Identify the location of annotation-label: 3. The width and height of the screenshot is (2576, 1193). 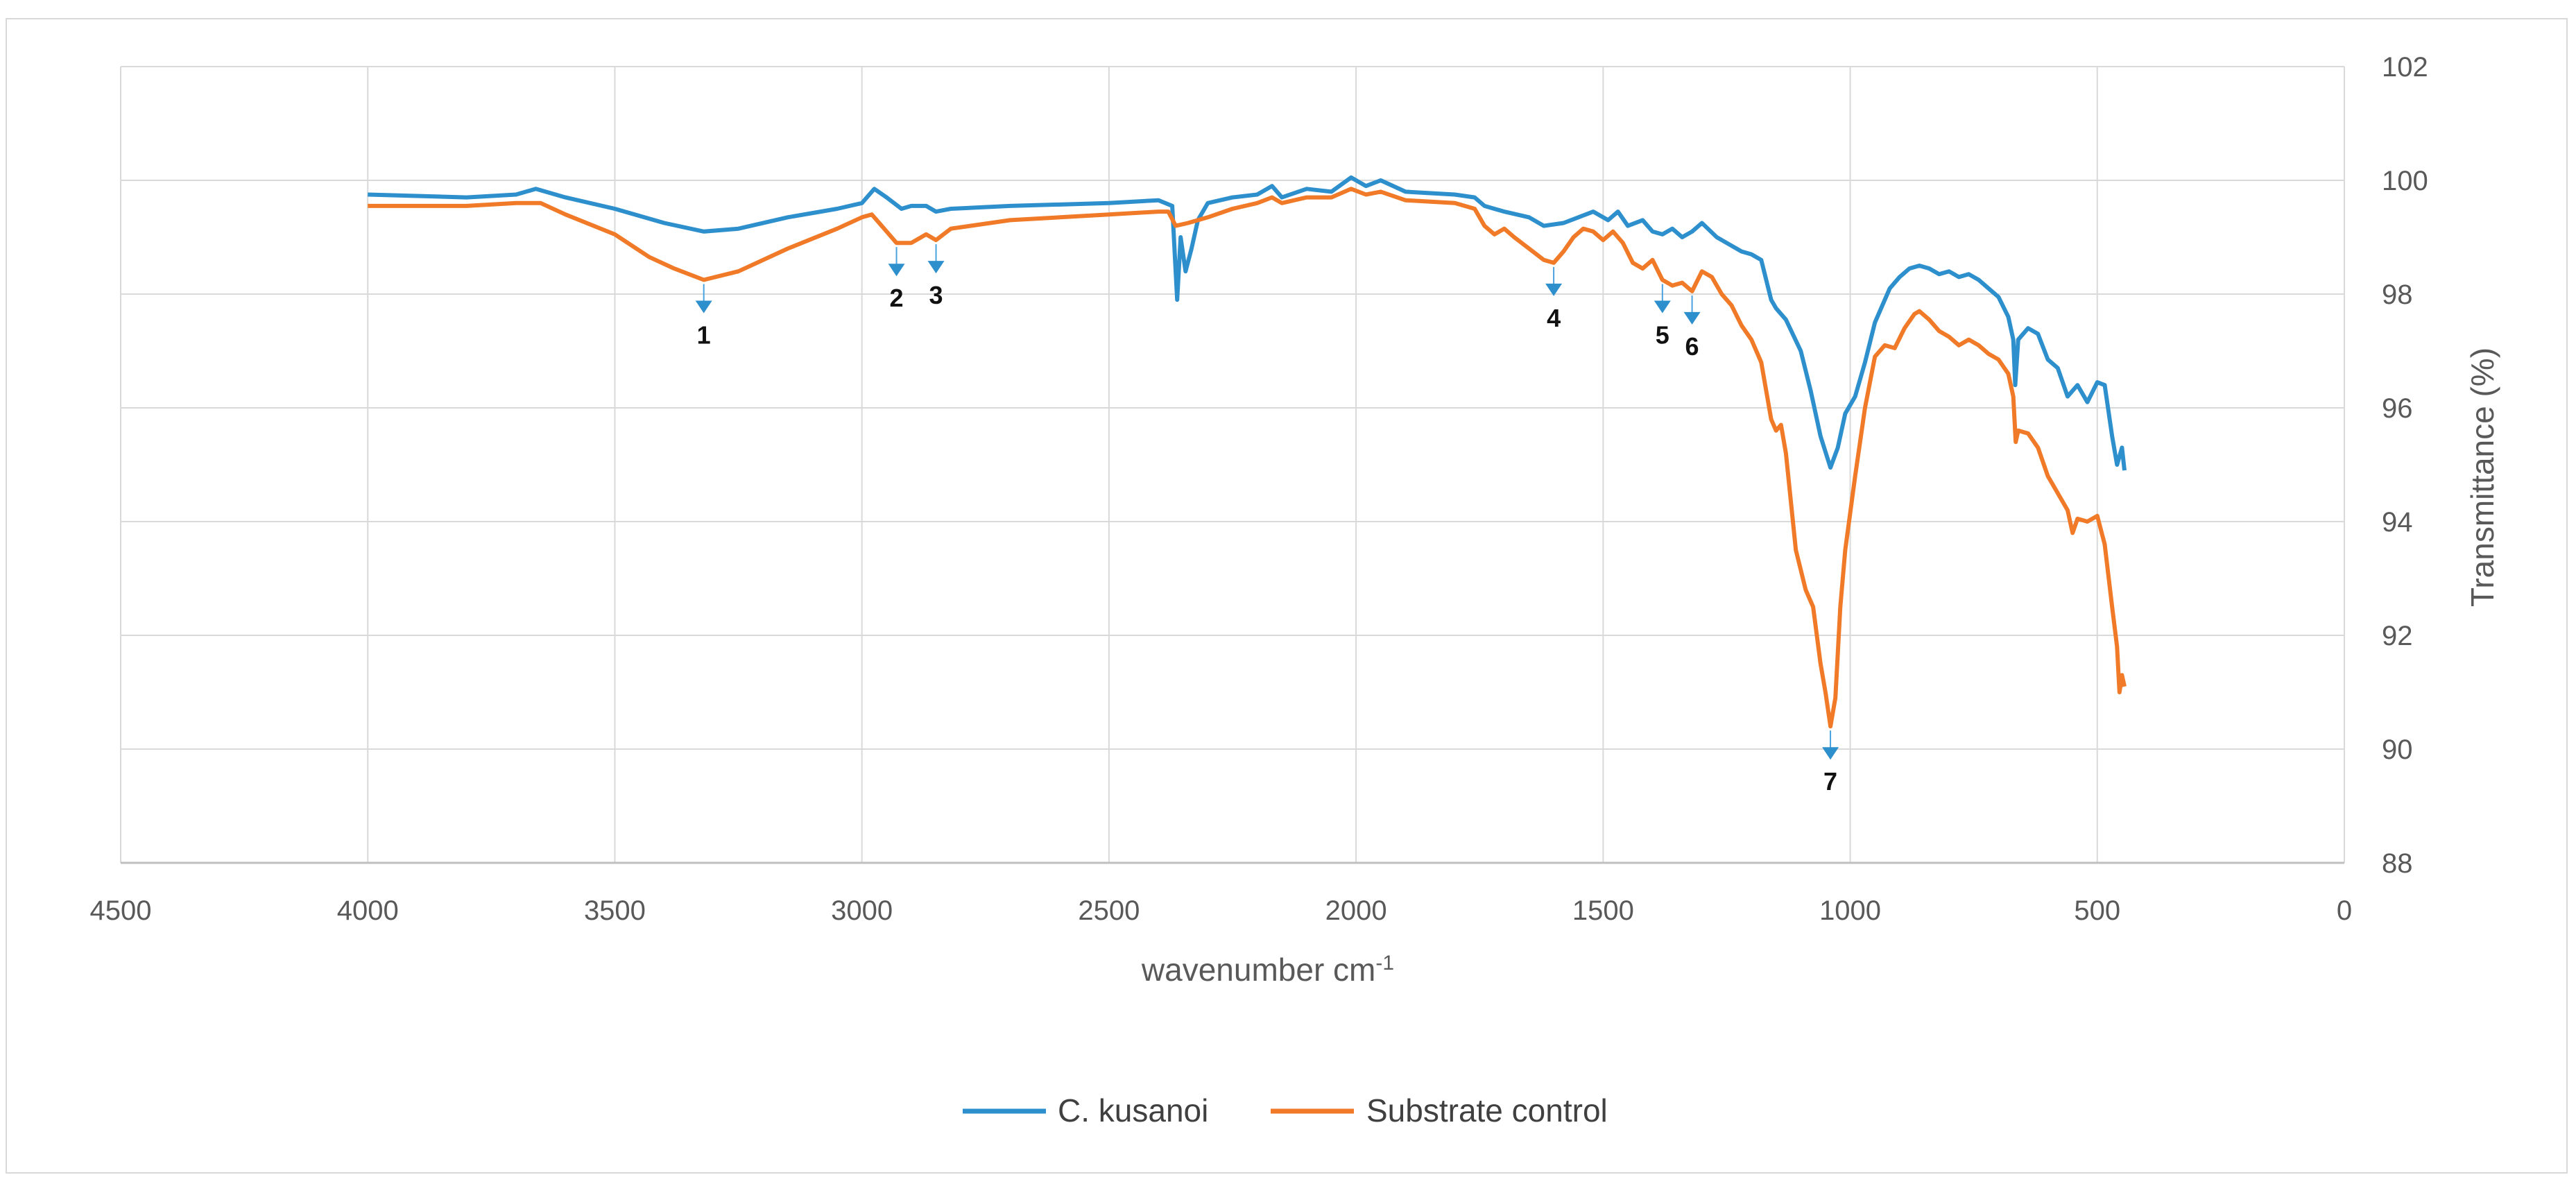
(936, 295).